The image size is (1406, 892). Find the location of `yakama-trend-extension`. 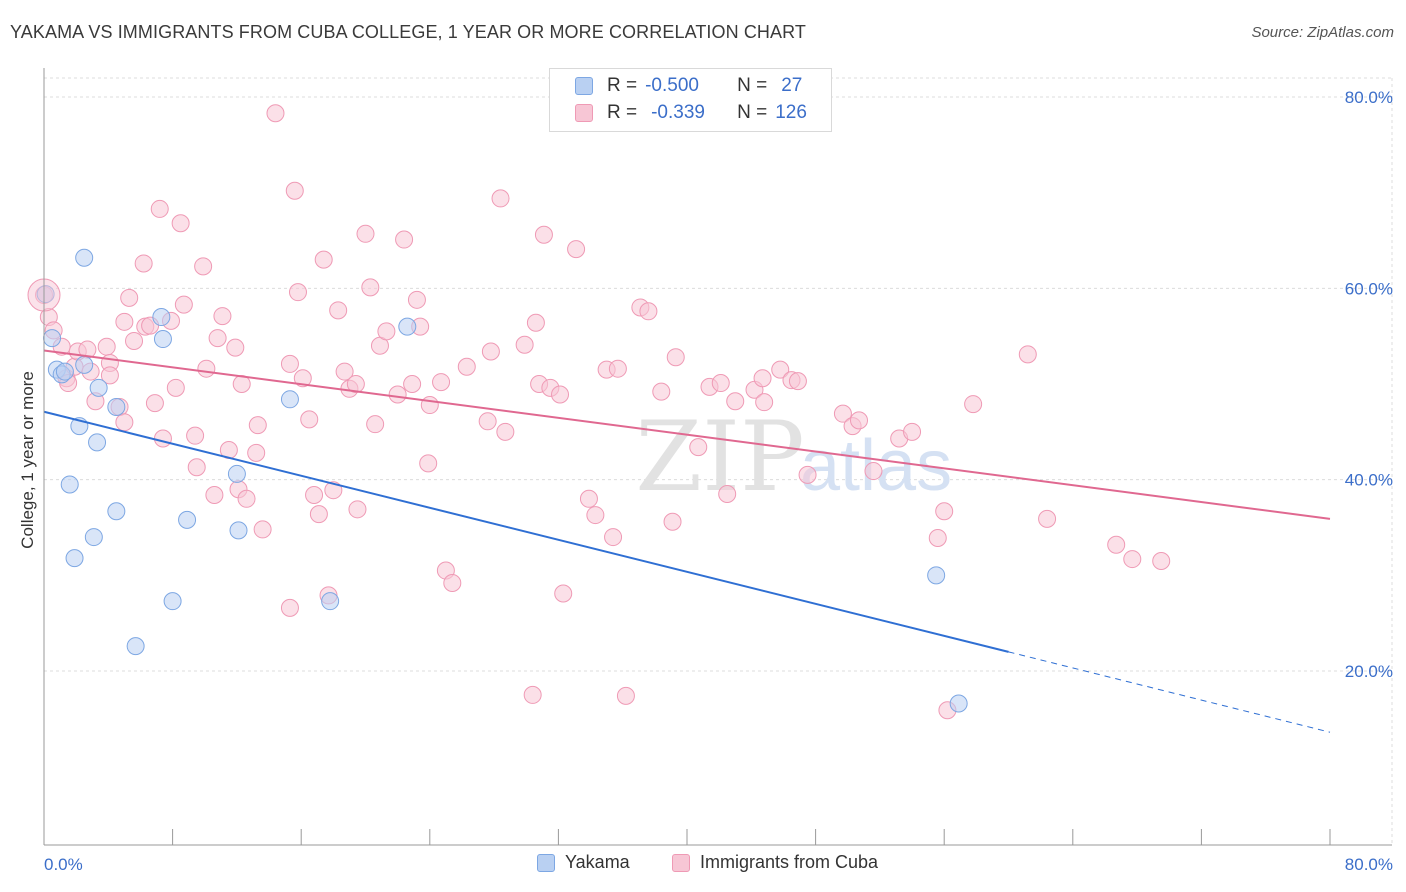

yakama-trend-extension is located at coordinates (1169, 692).